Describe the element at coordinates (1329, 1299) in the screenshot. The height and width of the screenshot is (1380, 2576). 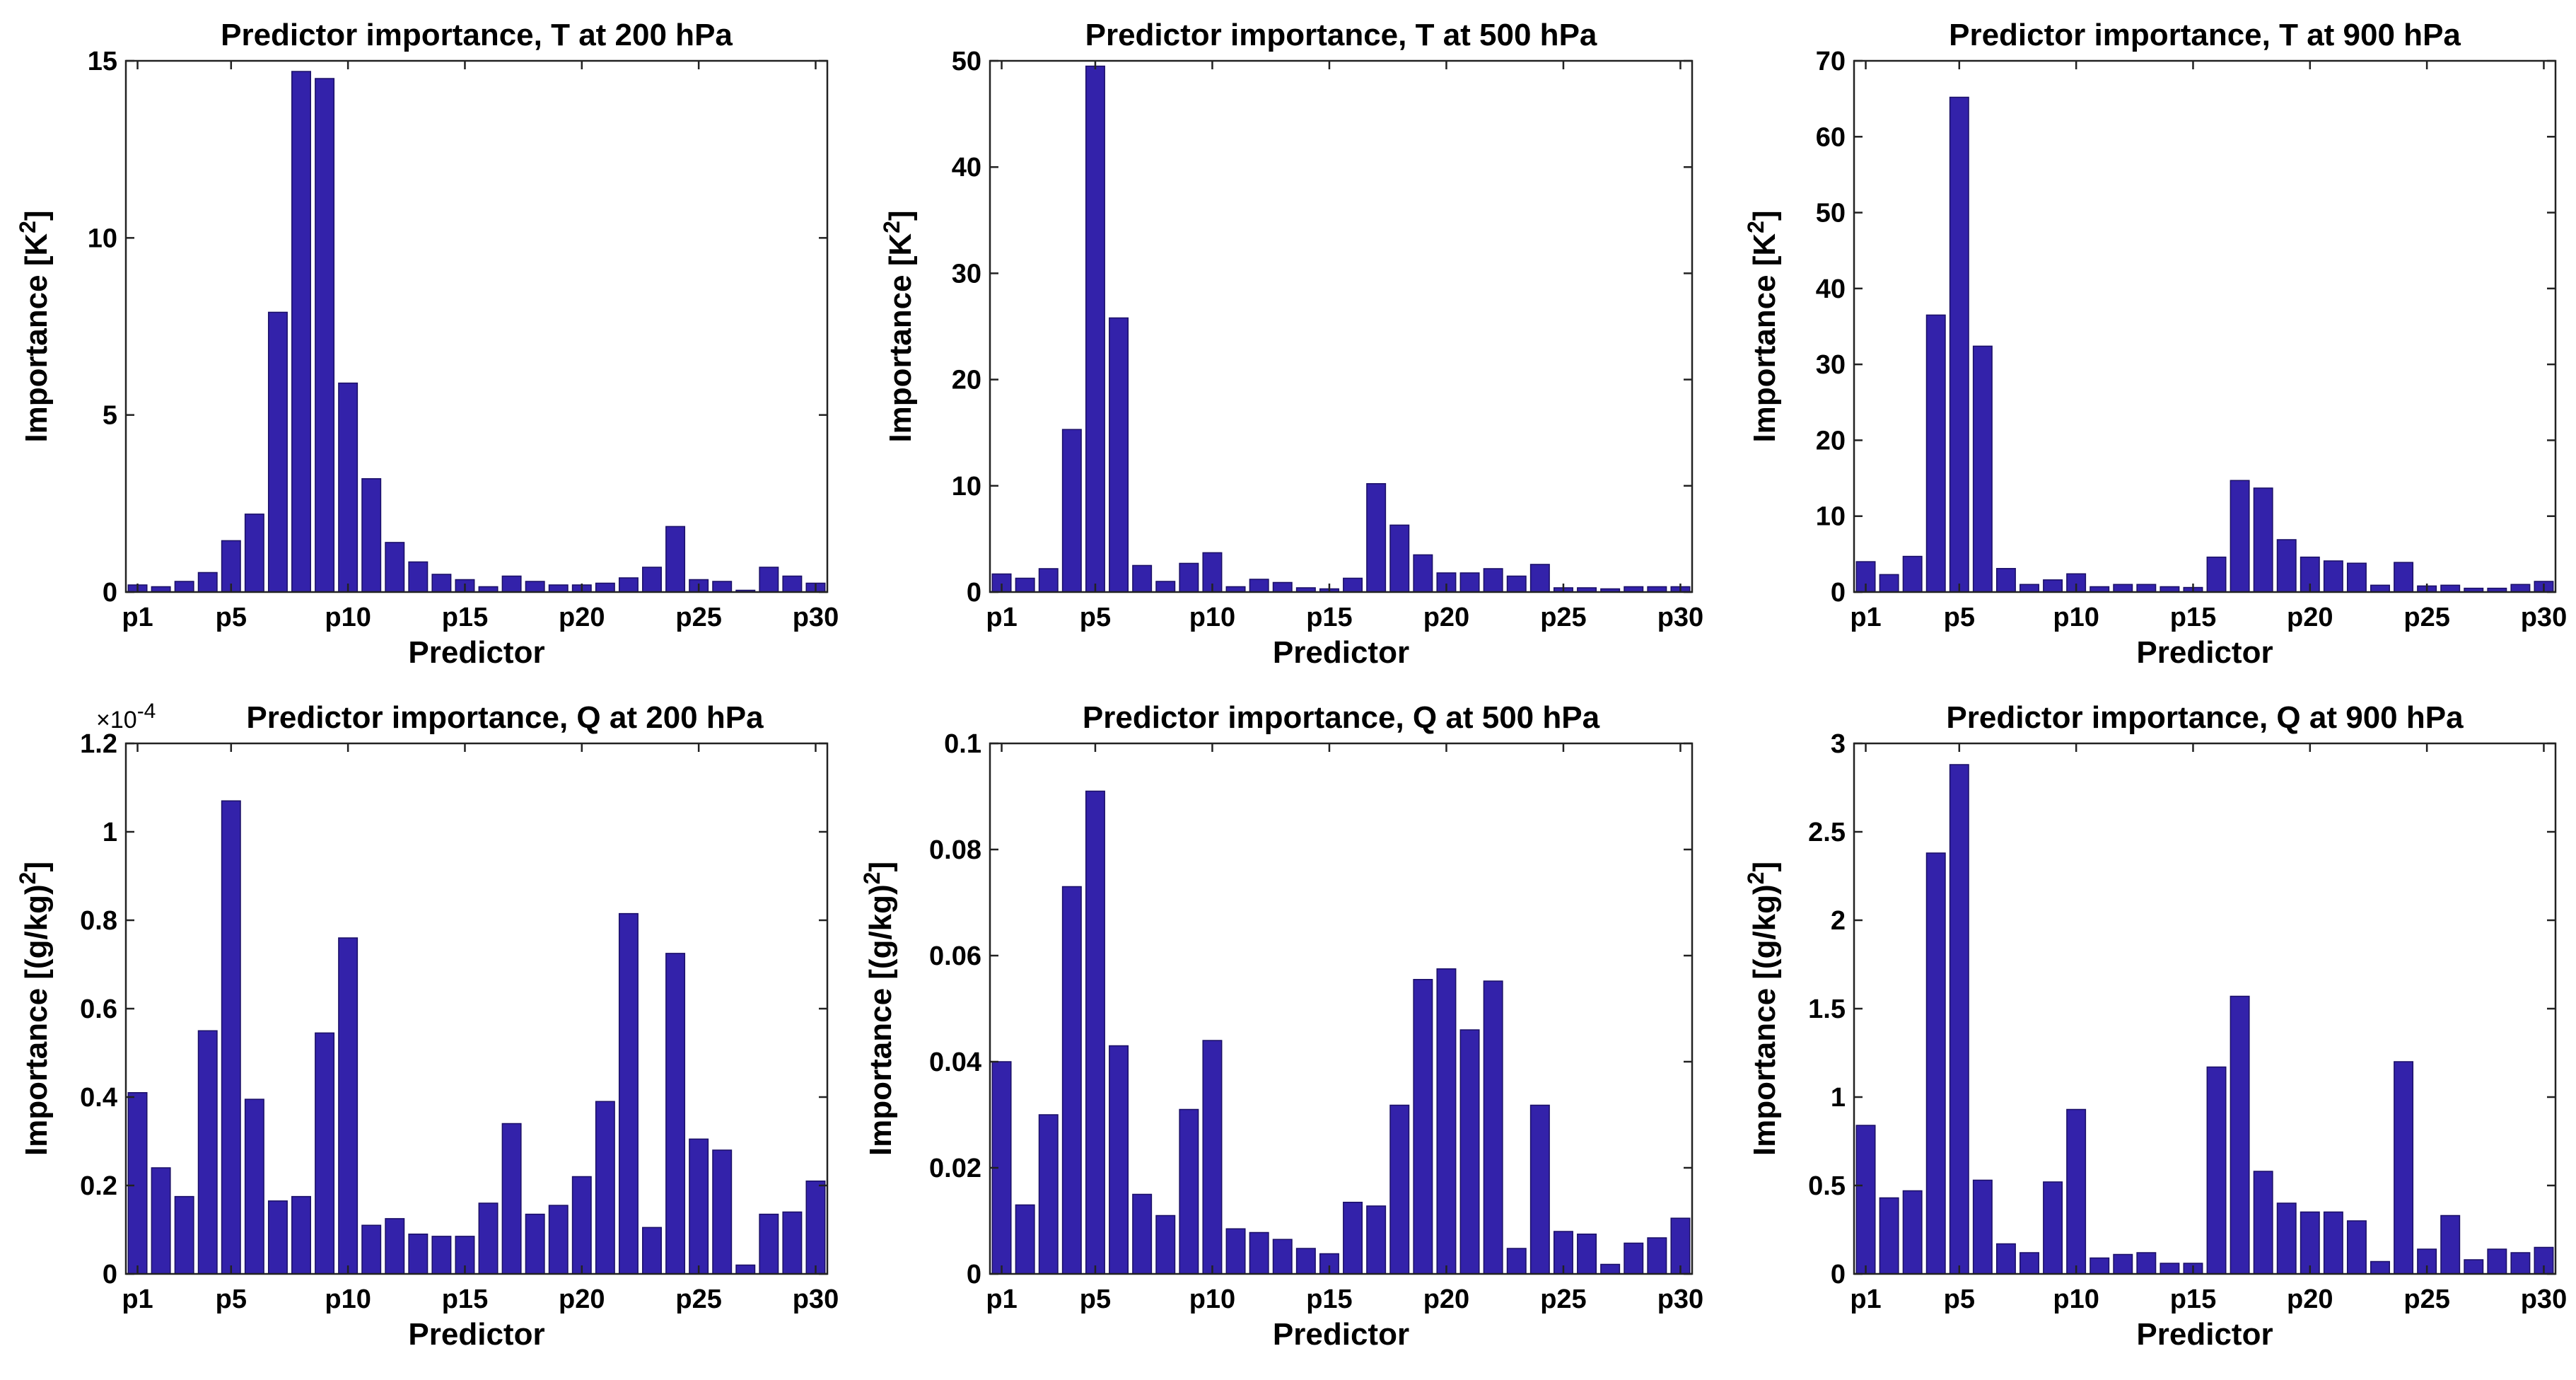
I see `x-tick-label: p15` at that location.